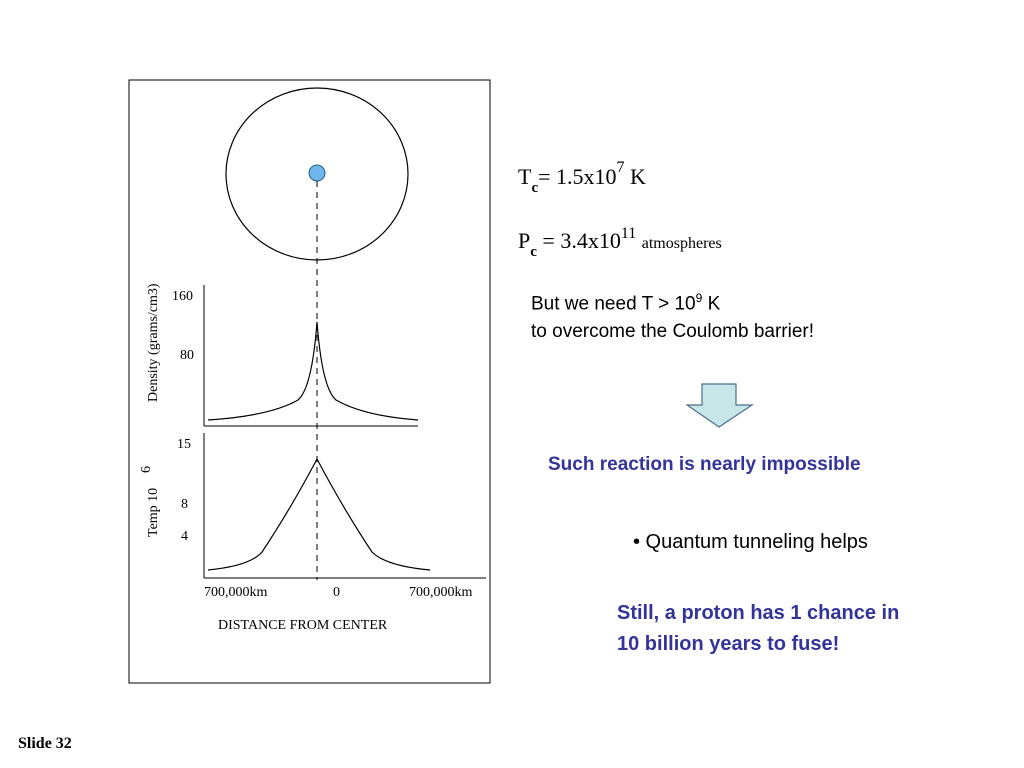 This screenshot has height=768, width=1024. What do you see at coordinates (728, 644) in the screenshot?
I see `proton-line-2: 10 billion years to fuse!` at bounding box center [728, 644].